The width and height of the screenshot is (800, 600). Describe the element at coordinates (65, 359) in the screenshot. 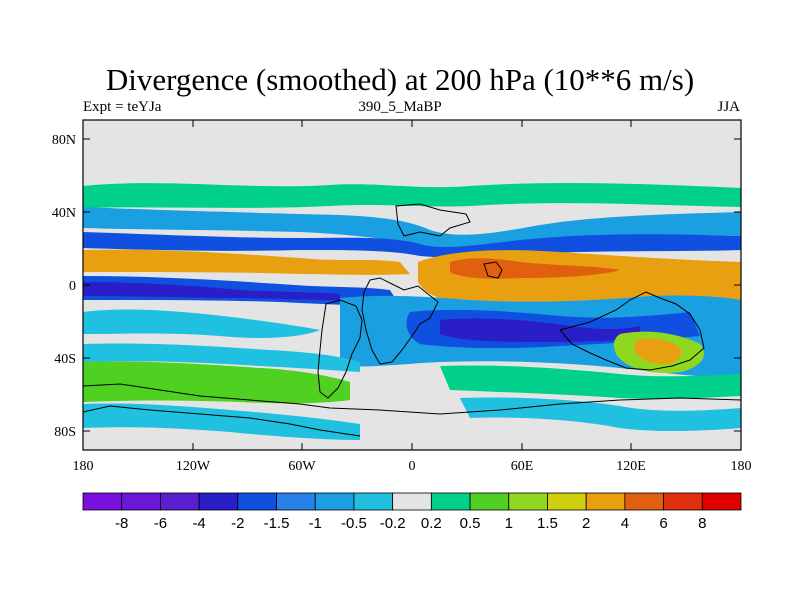

I see `lat-label-40s: 40S` at that location.